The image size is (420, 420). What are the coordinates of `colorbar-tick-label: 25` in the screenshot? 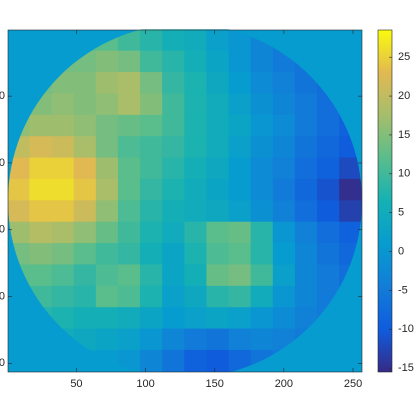 It's located at (404, 57).